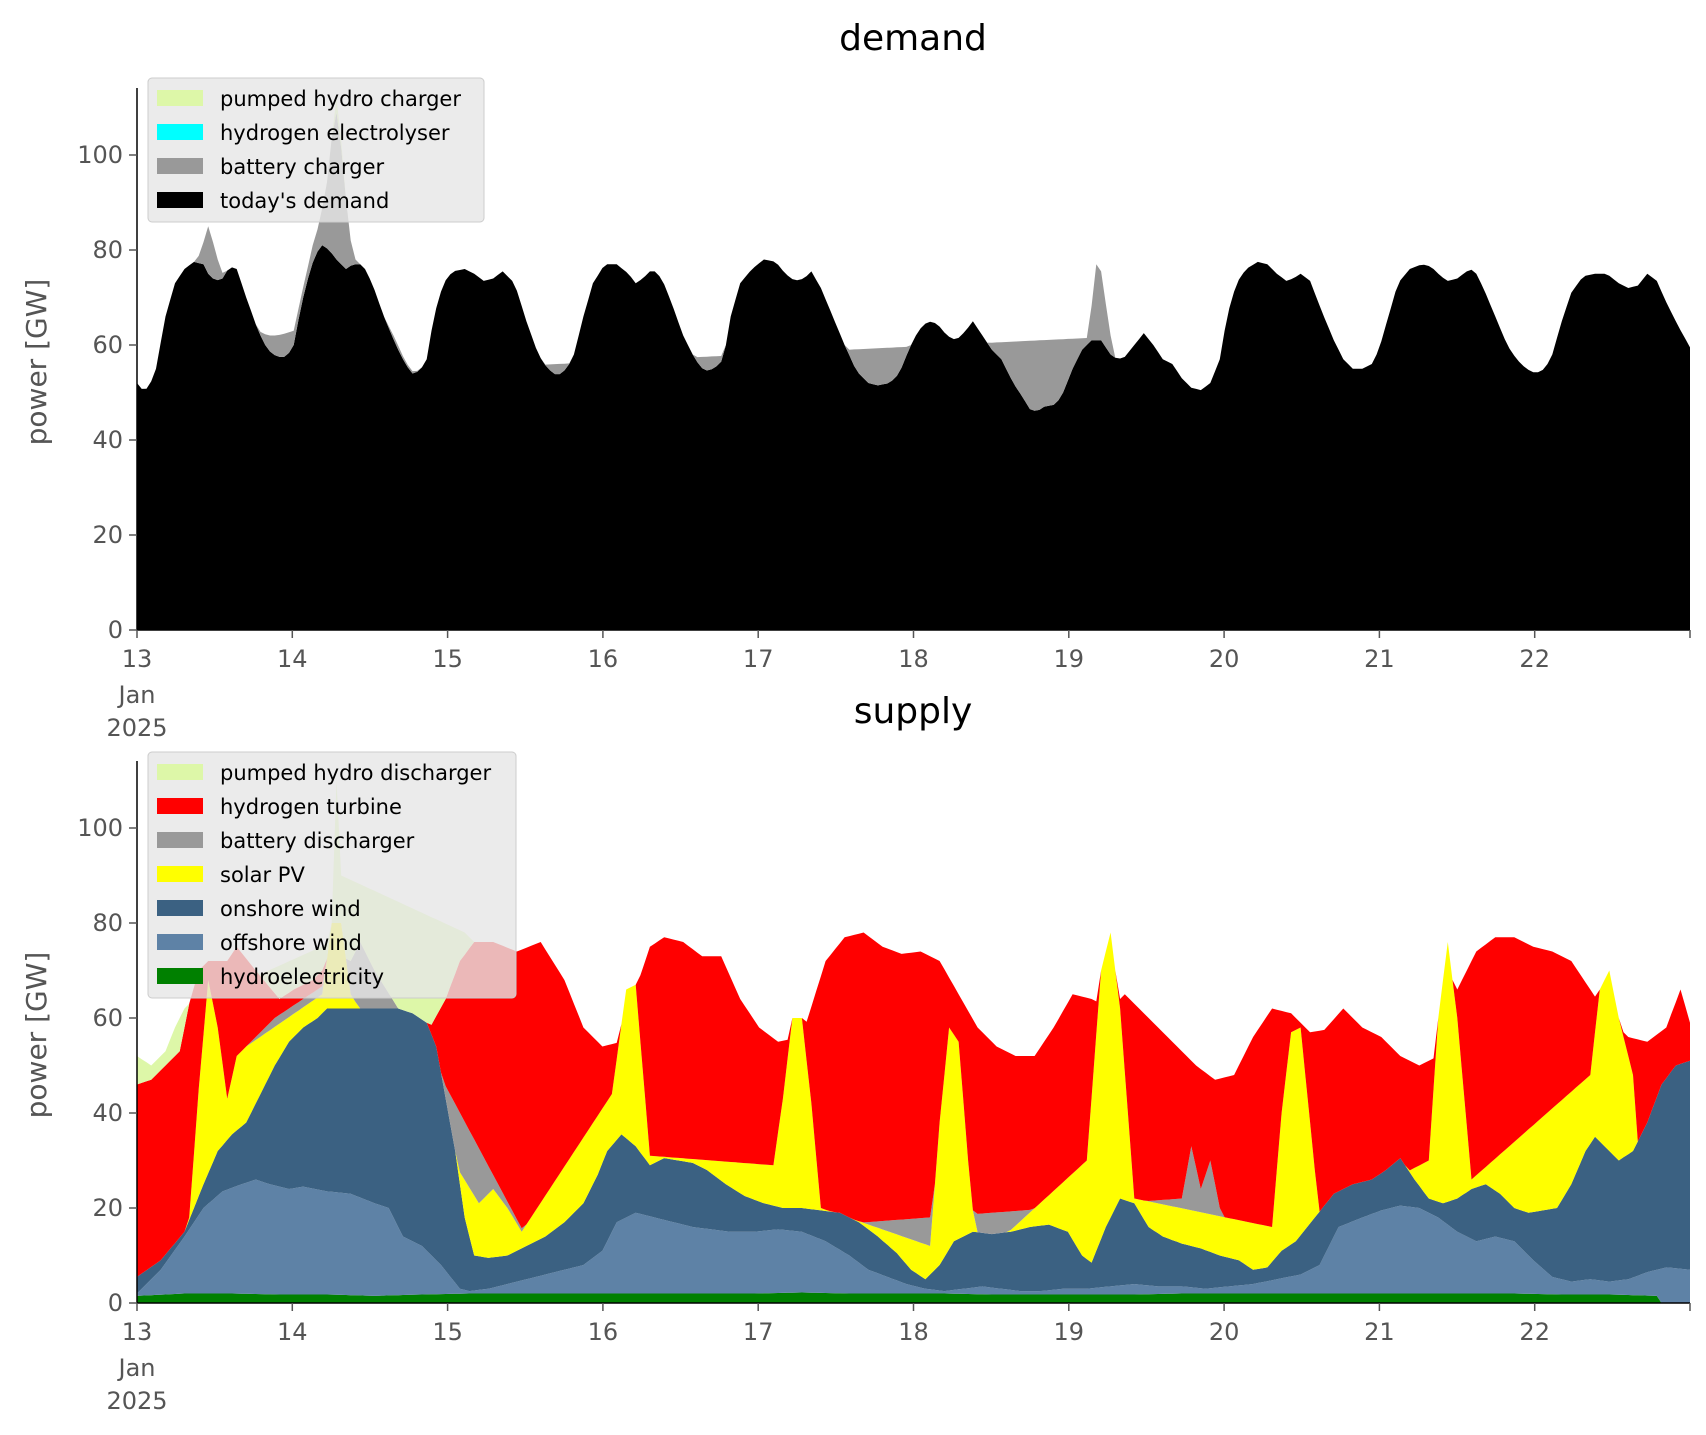 The width and height of the screenshot is (1706, 1435). I want to click on legend-label-onshore-wind: onshore wind, so click(290, 909).